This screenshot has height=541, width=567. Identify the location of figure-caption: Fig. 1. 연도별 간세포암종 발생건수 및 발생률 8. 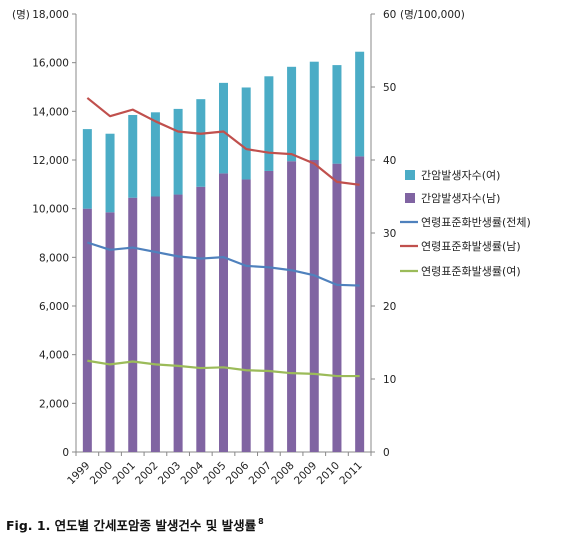
(135, 524).